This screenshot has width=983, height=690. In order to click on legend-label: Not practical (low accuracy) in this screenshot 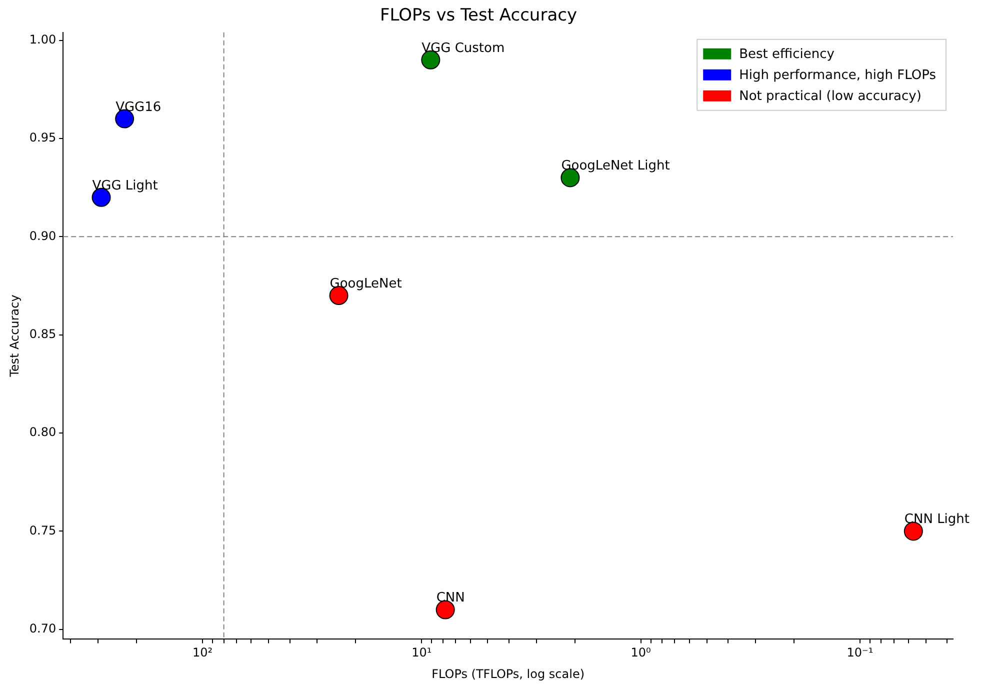, I will do `click(830, 96)`.